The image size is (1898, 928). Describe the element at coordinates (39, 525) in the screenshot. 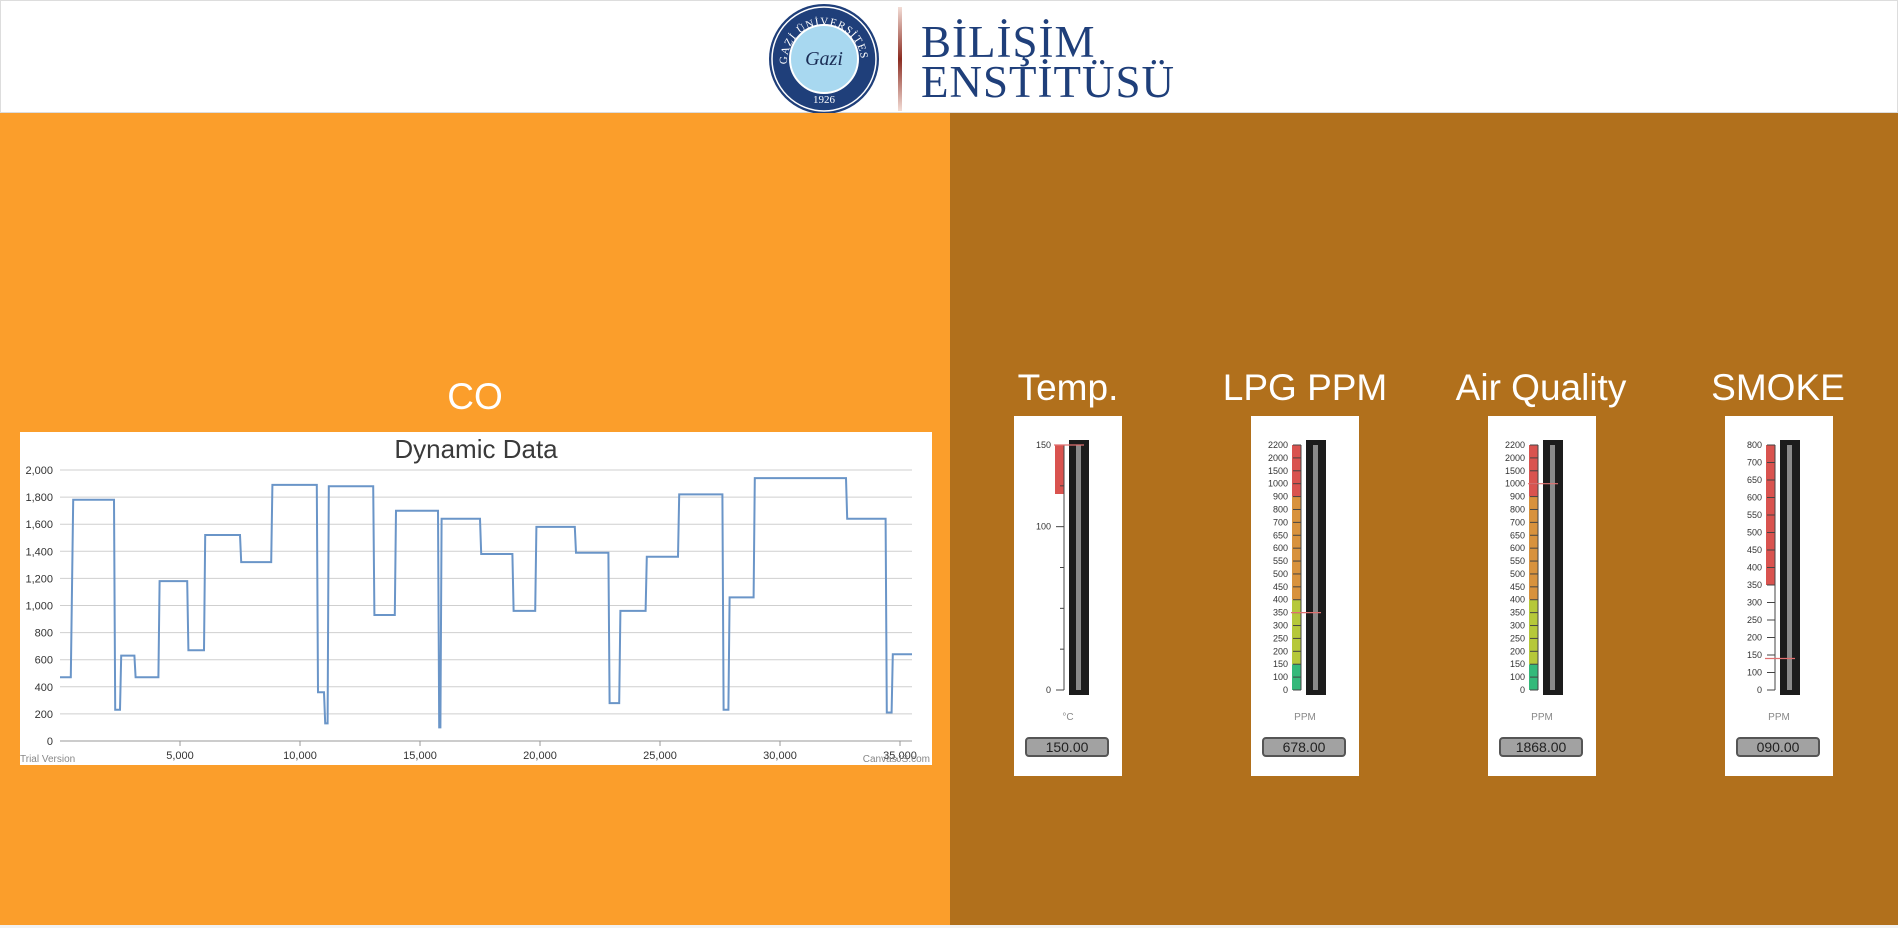

I see `chart-y-tick-label: 1,600` at that location.